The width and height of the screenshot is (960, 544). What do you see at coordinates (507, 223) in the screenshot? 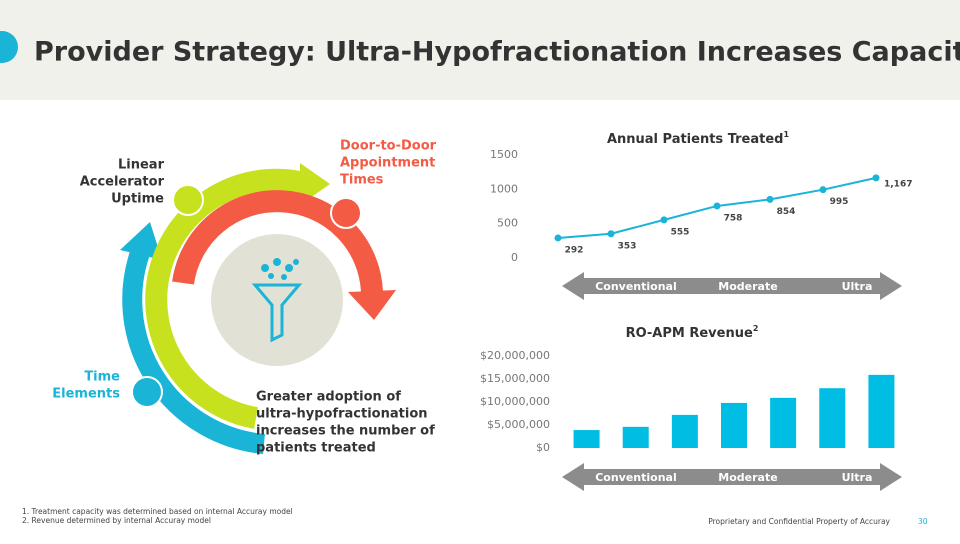
I see `y-tick-label: 500` at bounding box center [507, 223].